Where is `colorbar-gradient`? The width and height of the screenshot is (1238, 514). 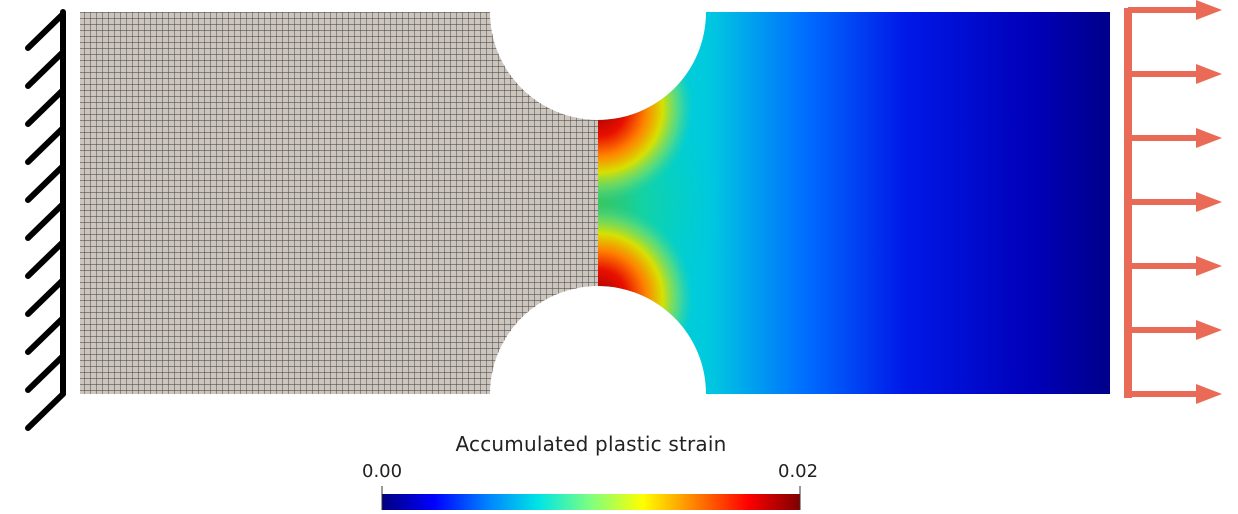 colorbar-gradient is located at coordinates (591, 502).